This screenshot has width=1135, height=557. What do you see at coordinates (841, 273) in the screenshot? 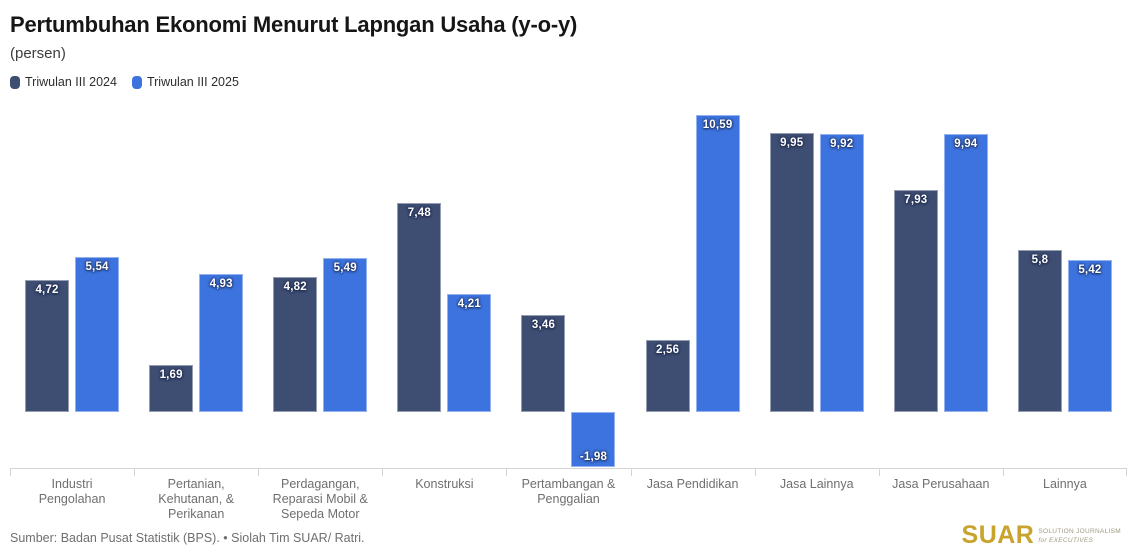
I see `bar-triwulan-iii-2025: 9,92` at bounding box center [841, 273].